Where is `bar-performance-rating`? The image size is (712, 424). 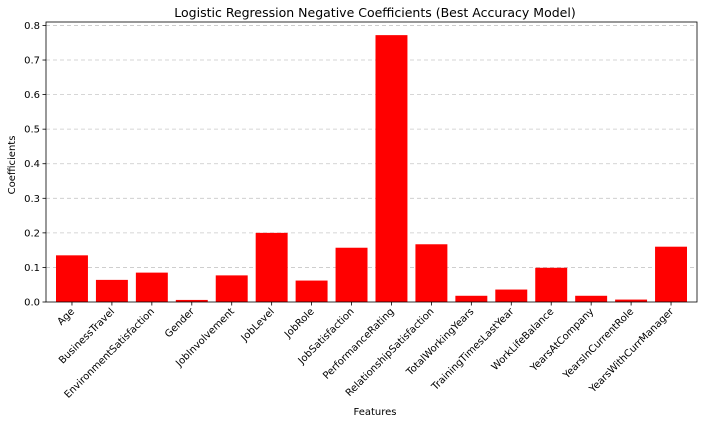
bar-performance-rating is located at coordinates (391, 168).